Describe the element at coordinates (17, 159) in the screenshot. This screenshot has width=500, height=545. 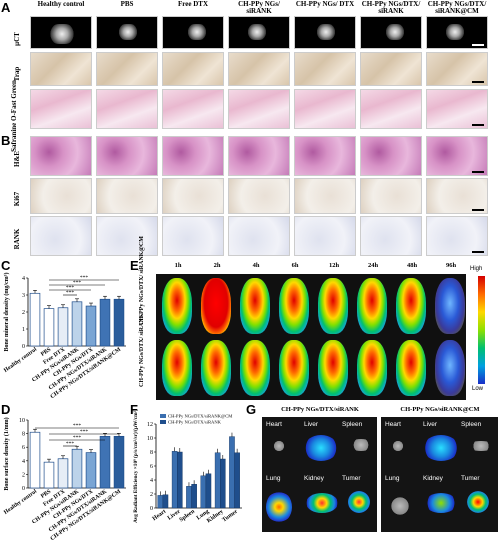
I see `row-label-he: H&E` at that location.